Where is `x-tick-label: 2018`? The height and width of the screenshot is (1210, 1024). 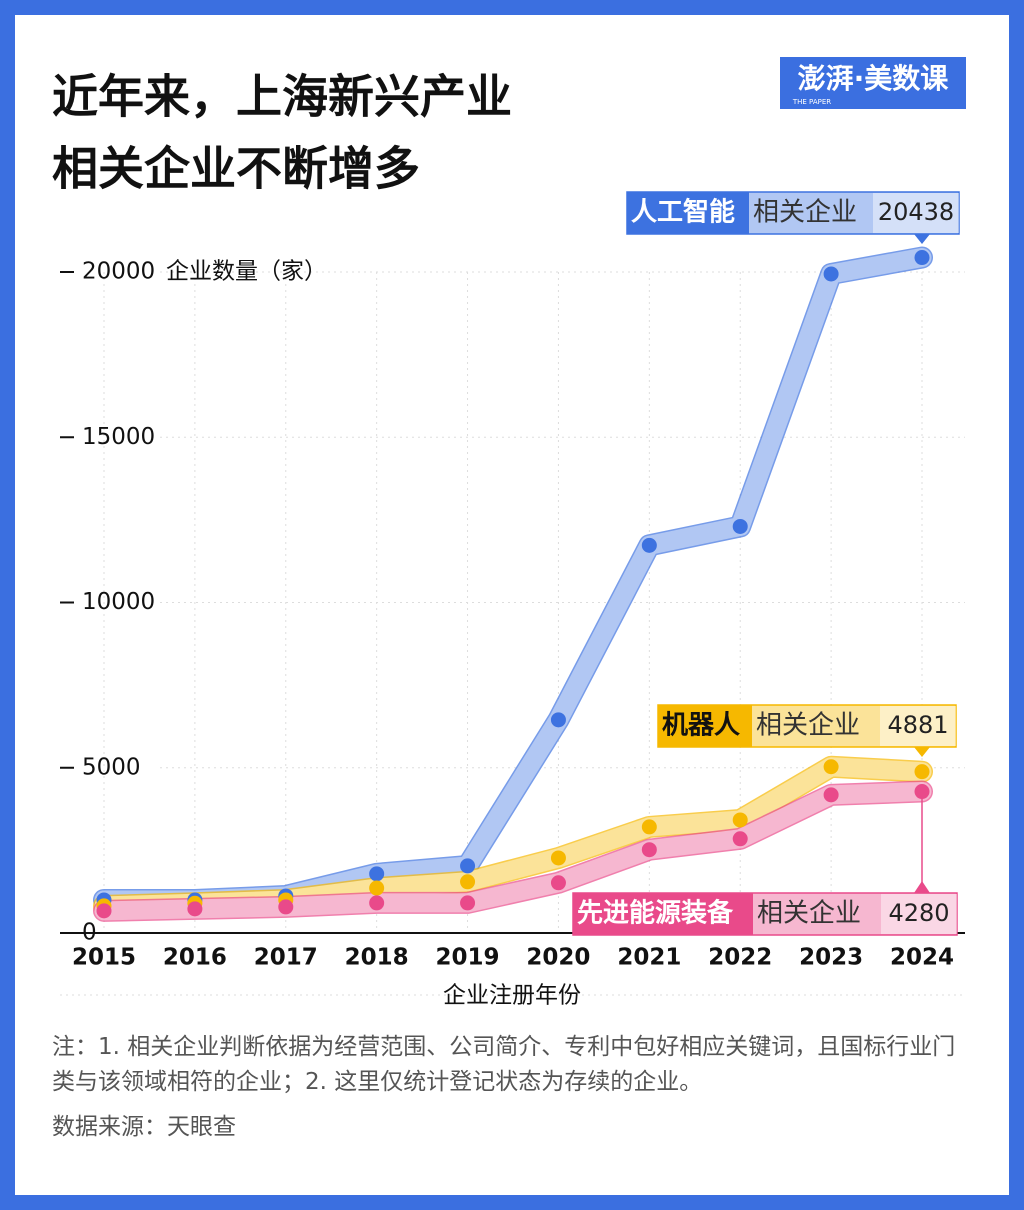
x-tick-label: 2018 is located at coordinates (377, 958).